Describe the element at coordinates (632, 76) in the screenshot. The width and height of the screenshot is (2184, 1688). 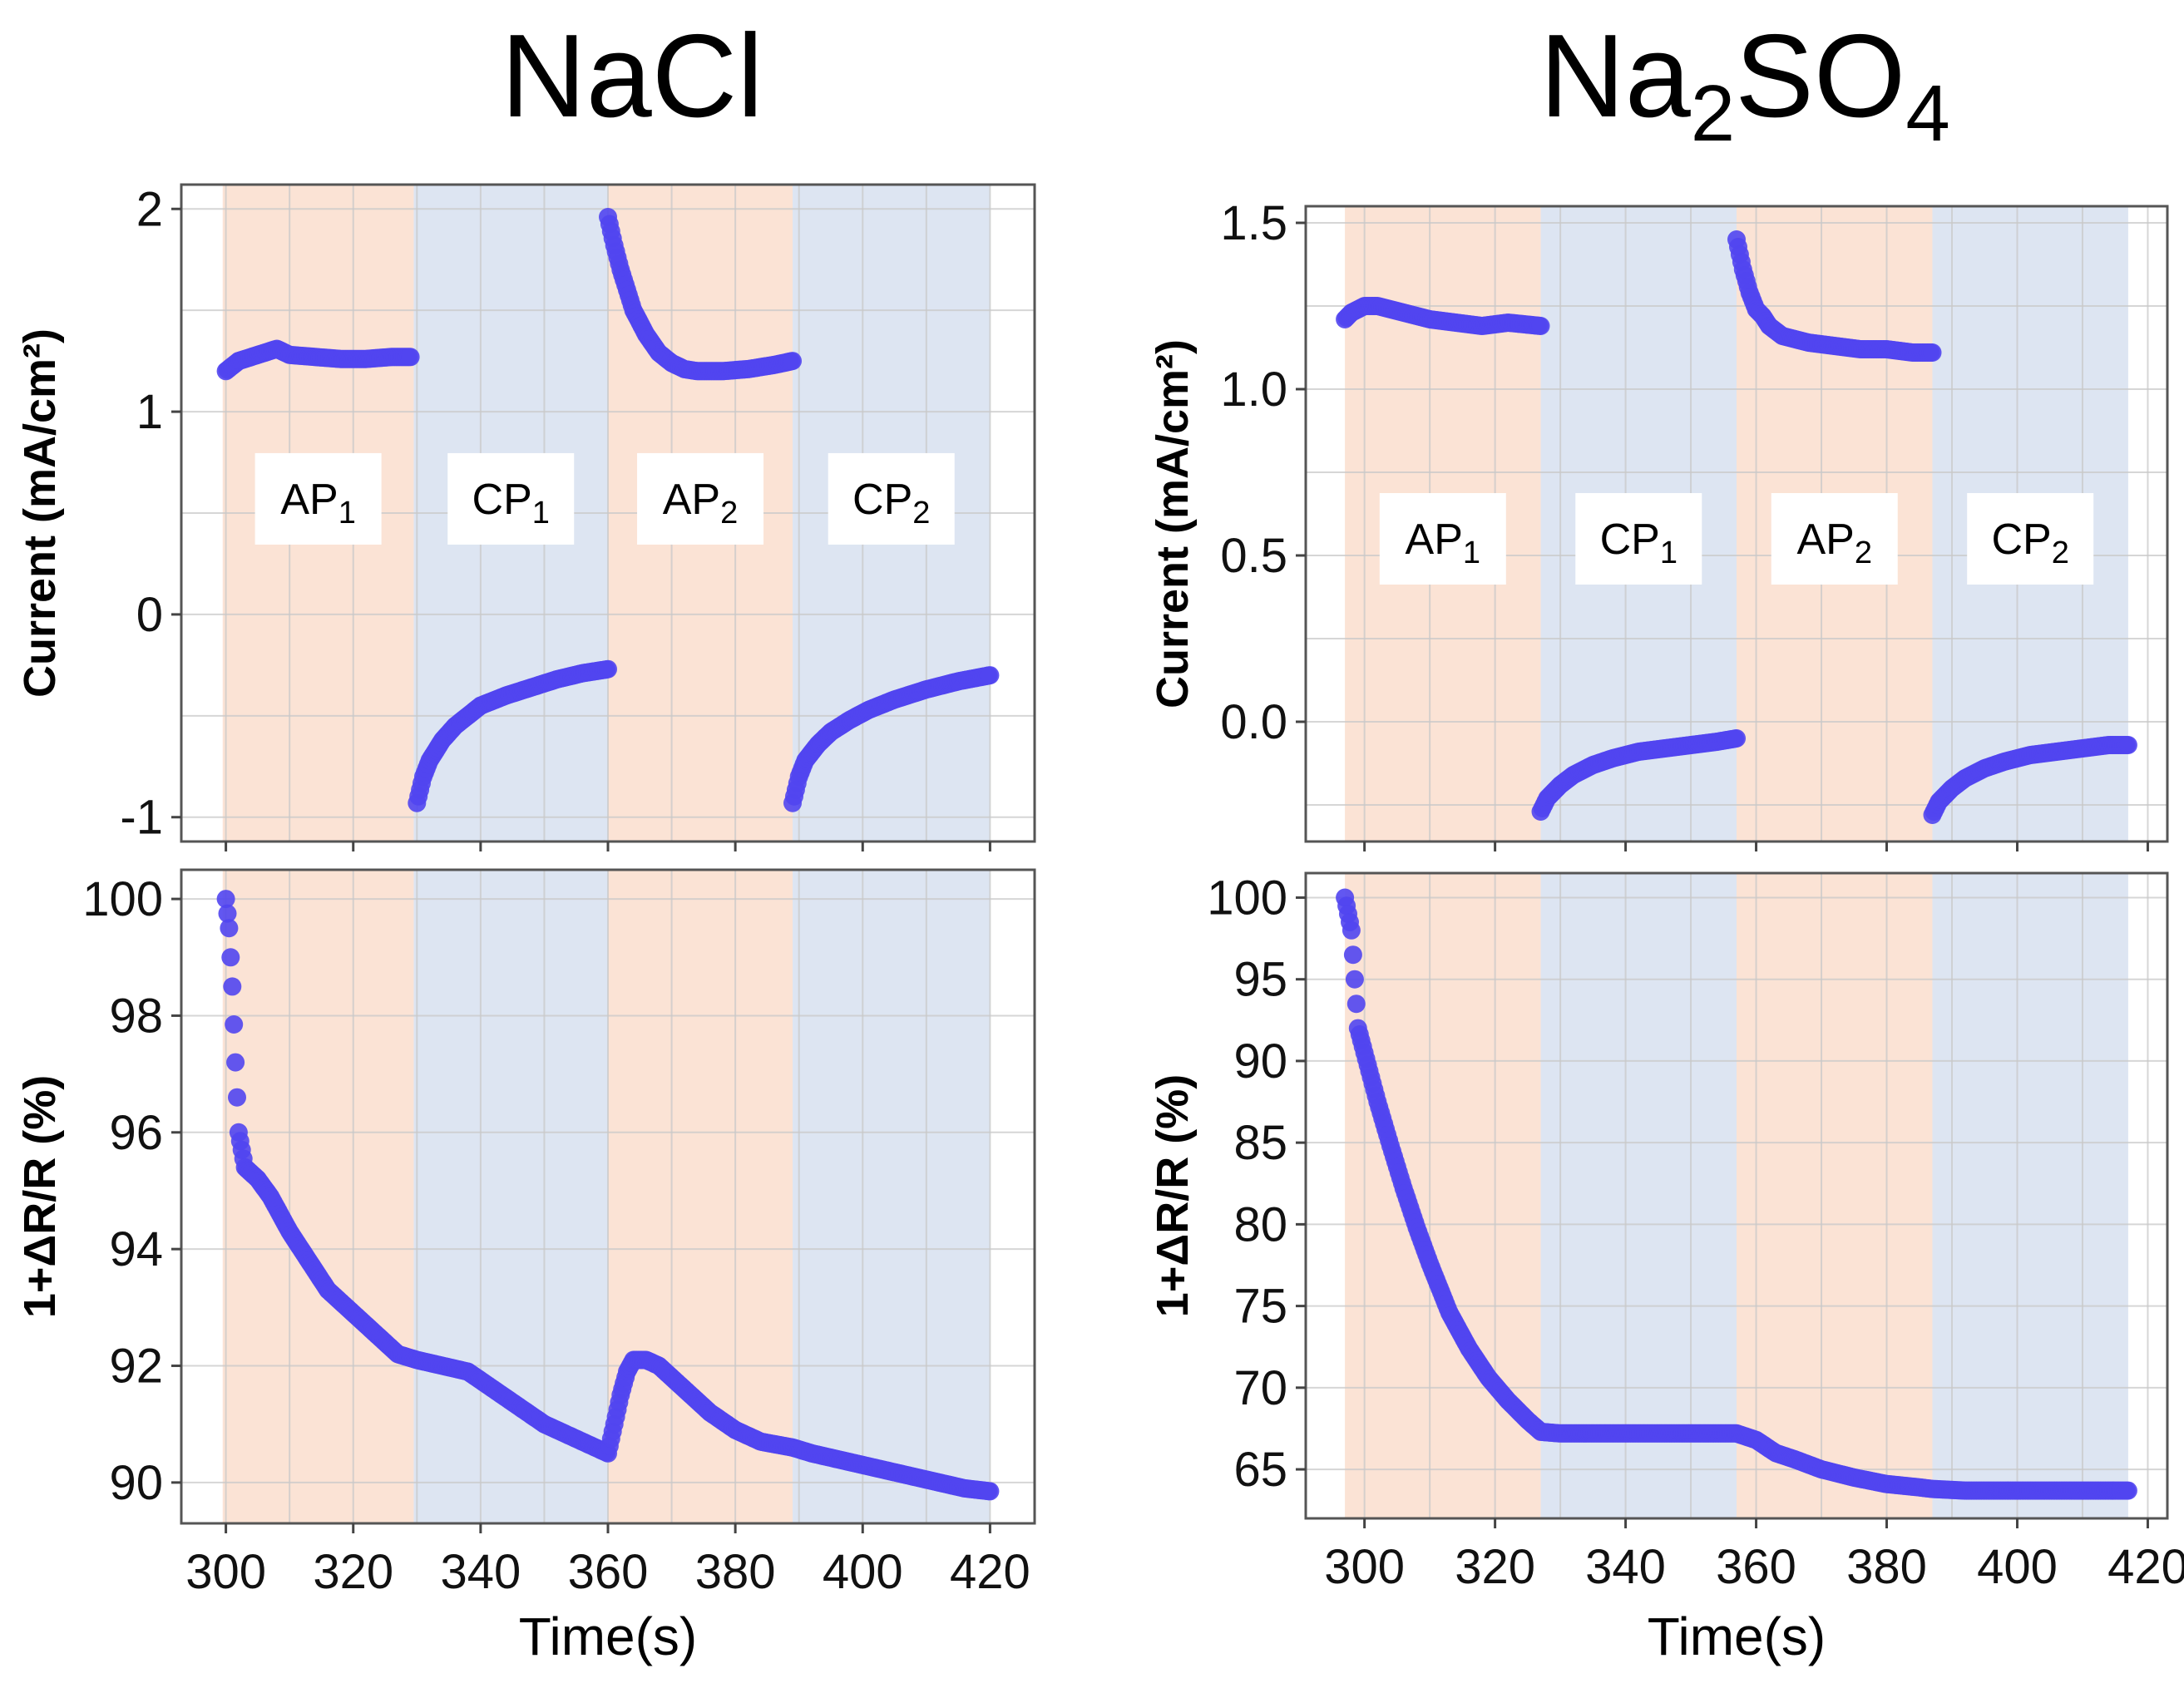
I see `title-nacl: NaCl` at that location.